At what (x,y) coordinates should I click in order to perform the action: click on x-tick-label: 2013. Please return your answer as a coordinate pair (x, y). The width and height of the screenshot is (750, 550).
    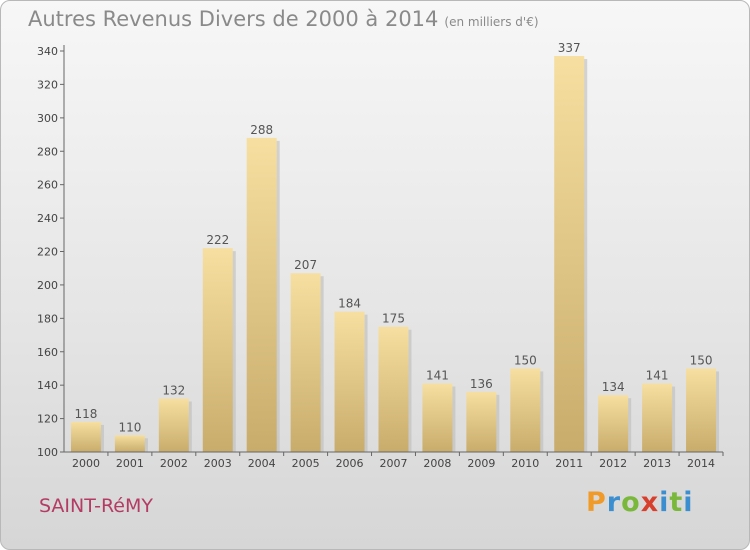
    Looking at the image, I should click on (657, 463).